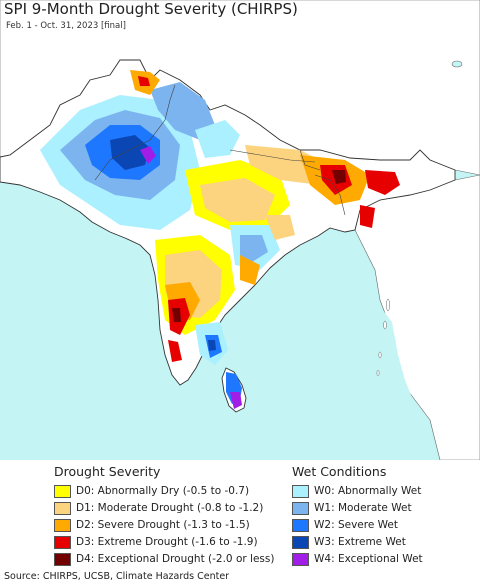  Describe the element at coordinates (363, 508) in the screenshot. I see `legend-label-w1: W1: Moderate Wet` at that location.